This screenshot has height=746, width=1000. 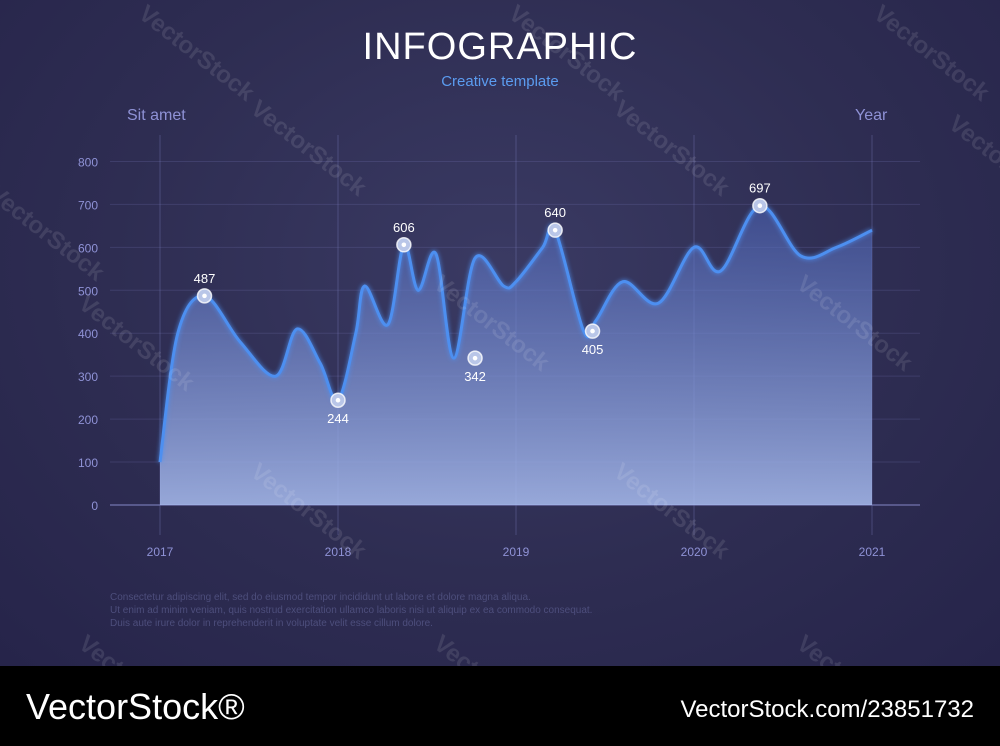 I want to click on page-subtitle: Creative template, so click(x=500, y=81).